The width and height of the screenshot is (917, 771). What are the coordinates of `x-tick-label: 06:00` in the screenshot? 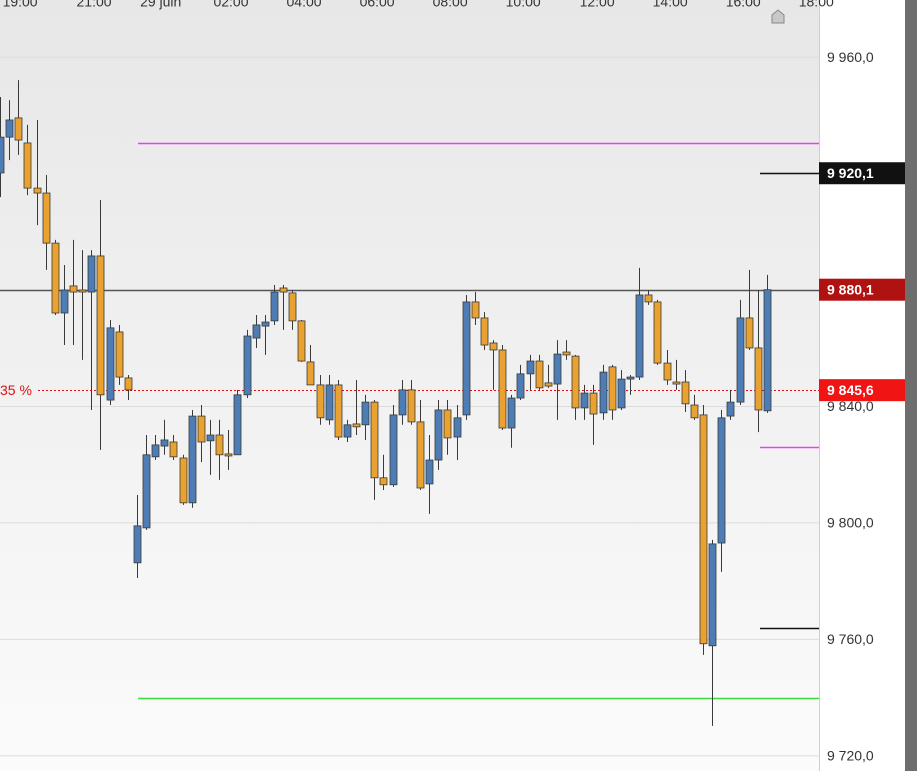 It's located at (377, 5).